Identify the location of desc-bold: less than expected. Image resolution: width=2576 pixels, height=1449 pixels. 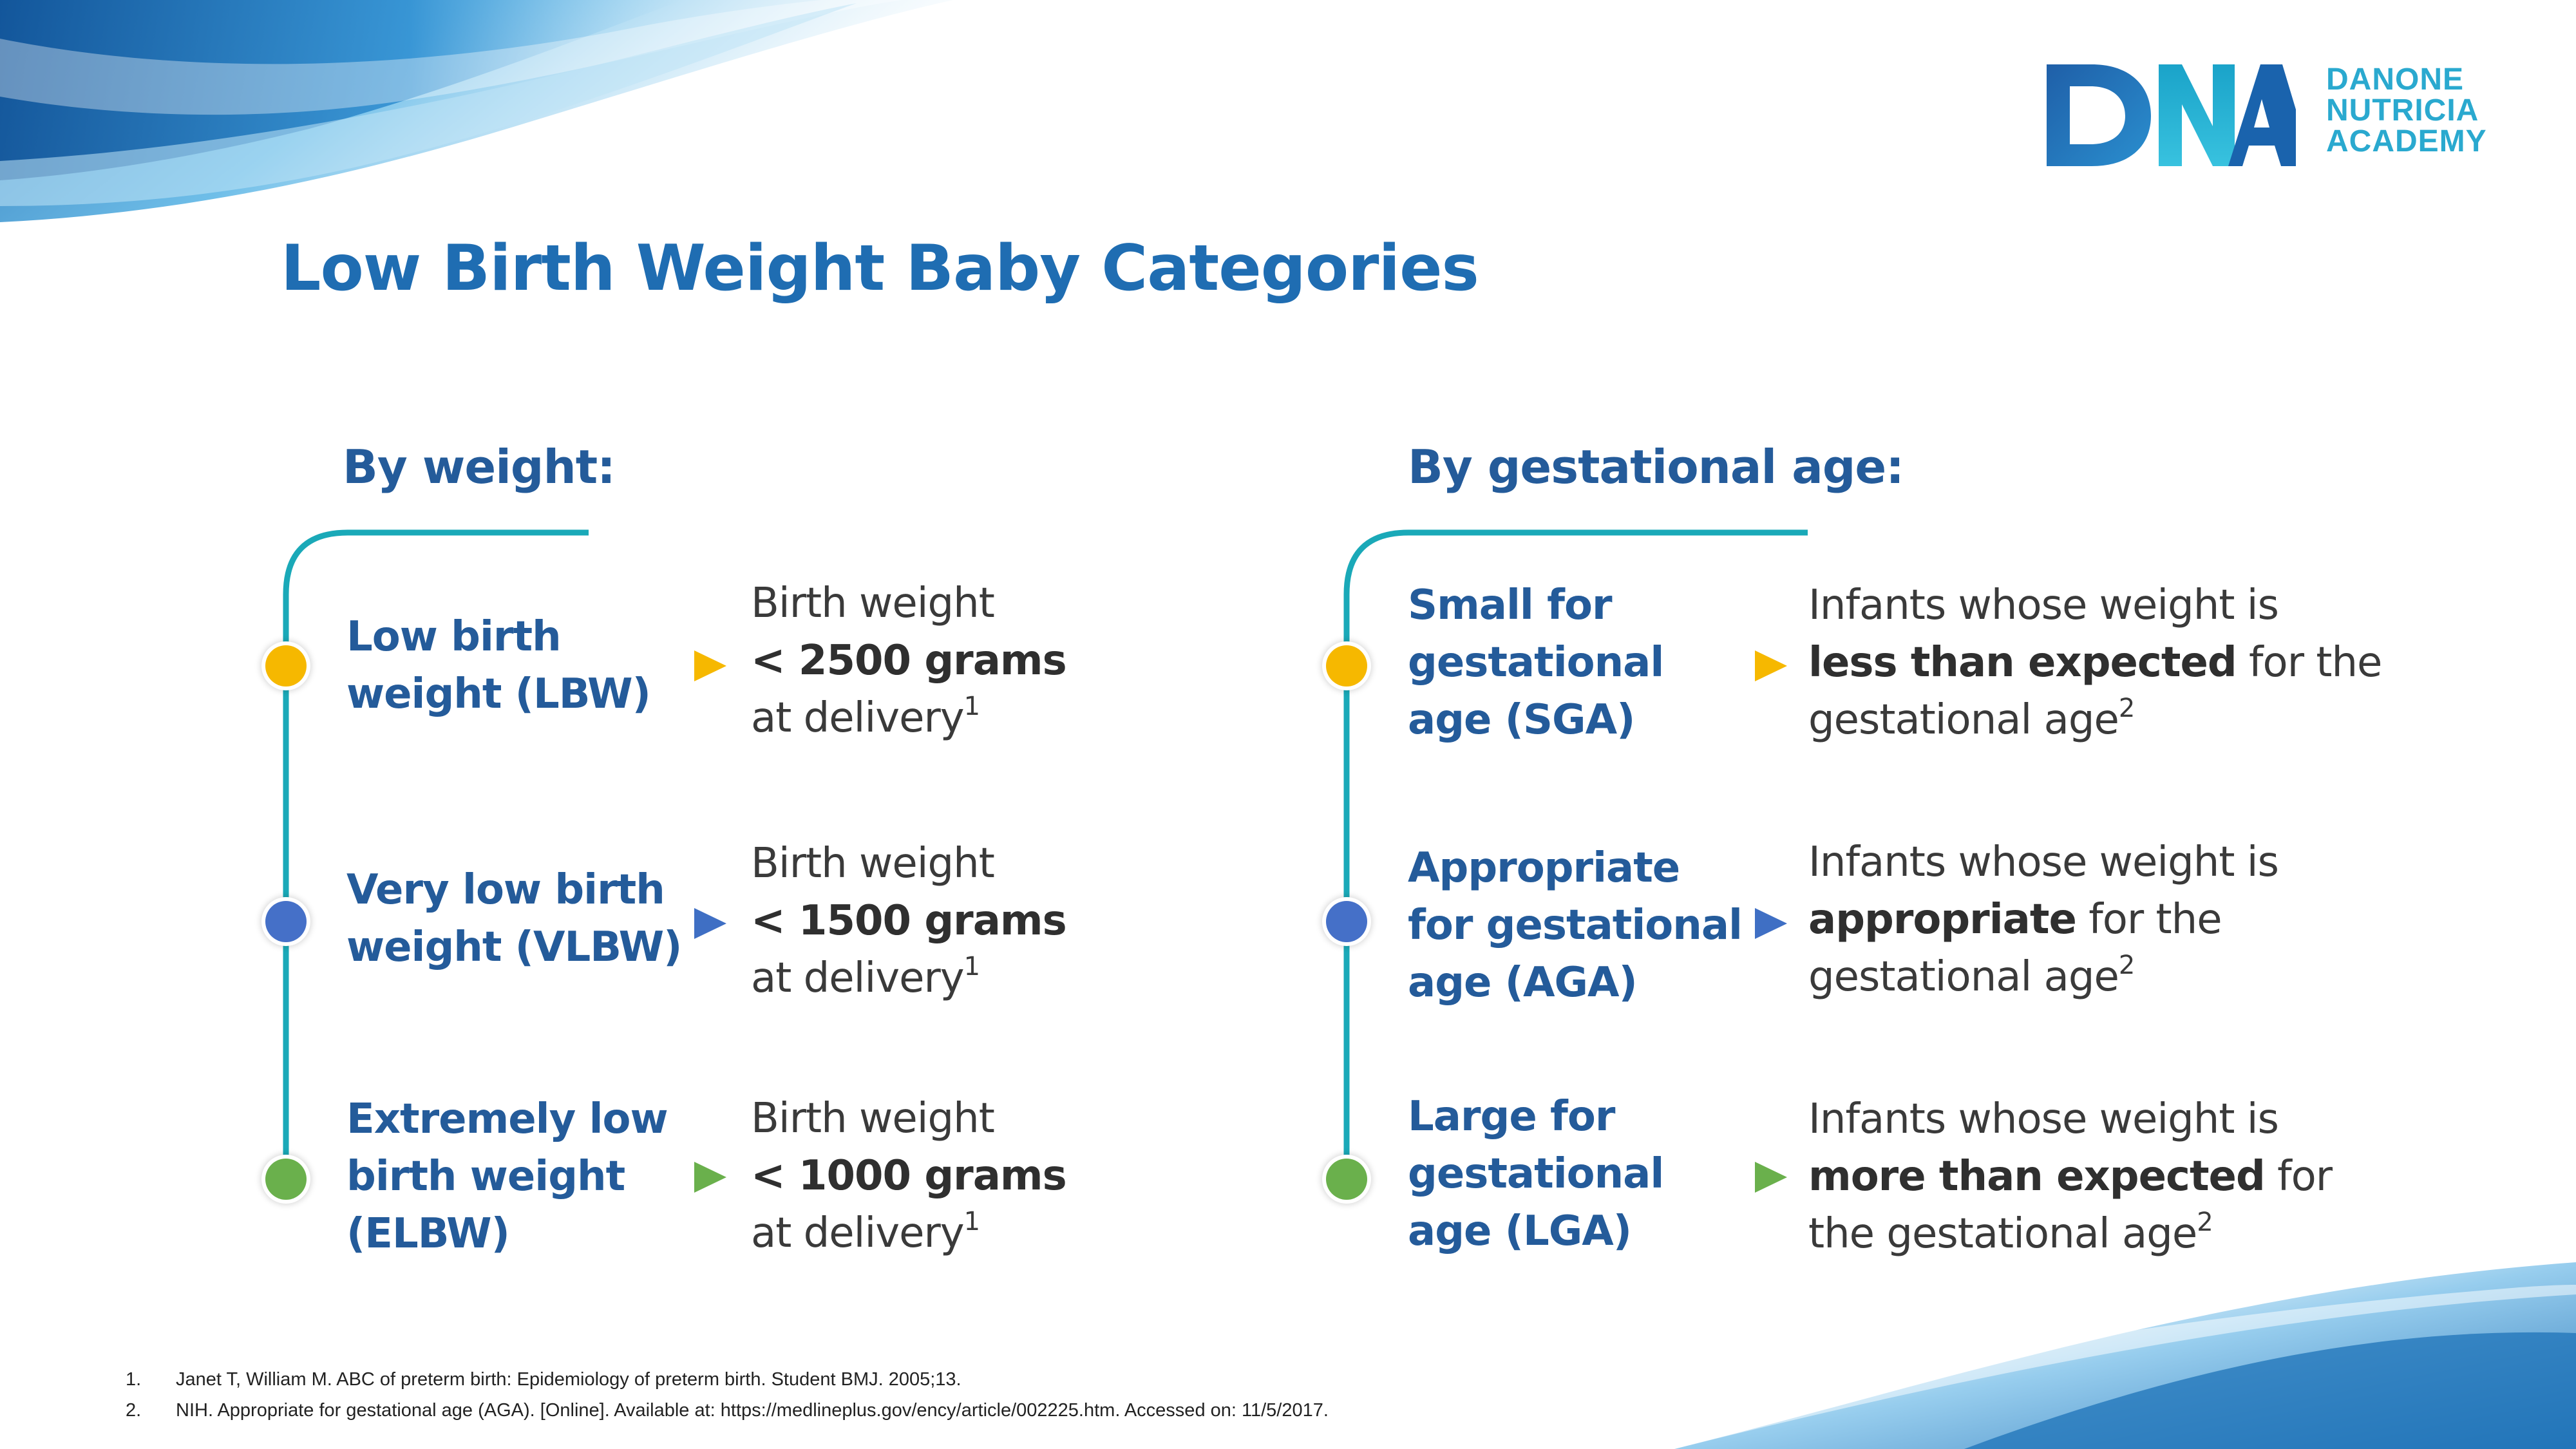
(2022, 663).